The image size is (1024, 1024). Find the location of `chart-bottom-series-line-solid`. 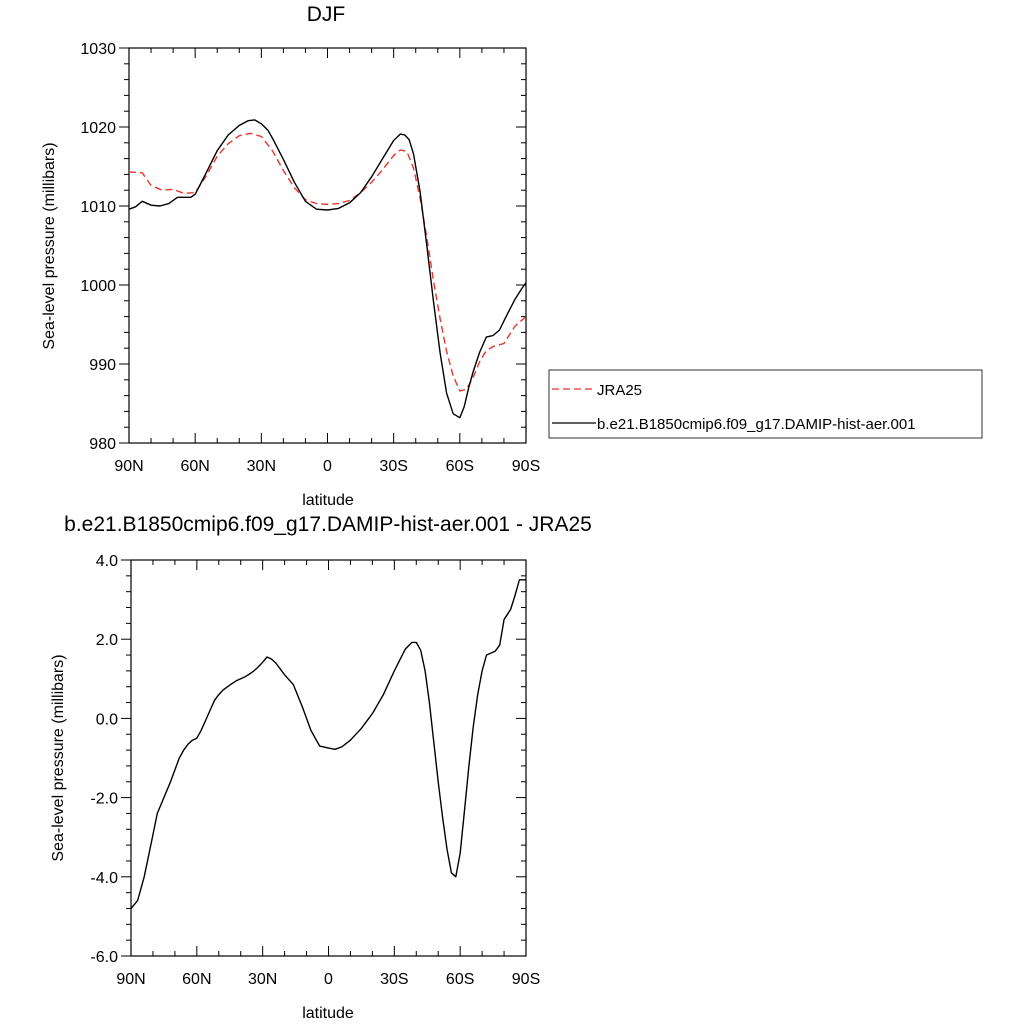

chart-bottom-series-line-solid is located at coordinates (328, 744).